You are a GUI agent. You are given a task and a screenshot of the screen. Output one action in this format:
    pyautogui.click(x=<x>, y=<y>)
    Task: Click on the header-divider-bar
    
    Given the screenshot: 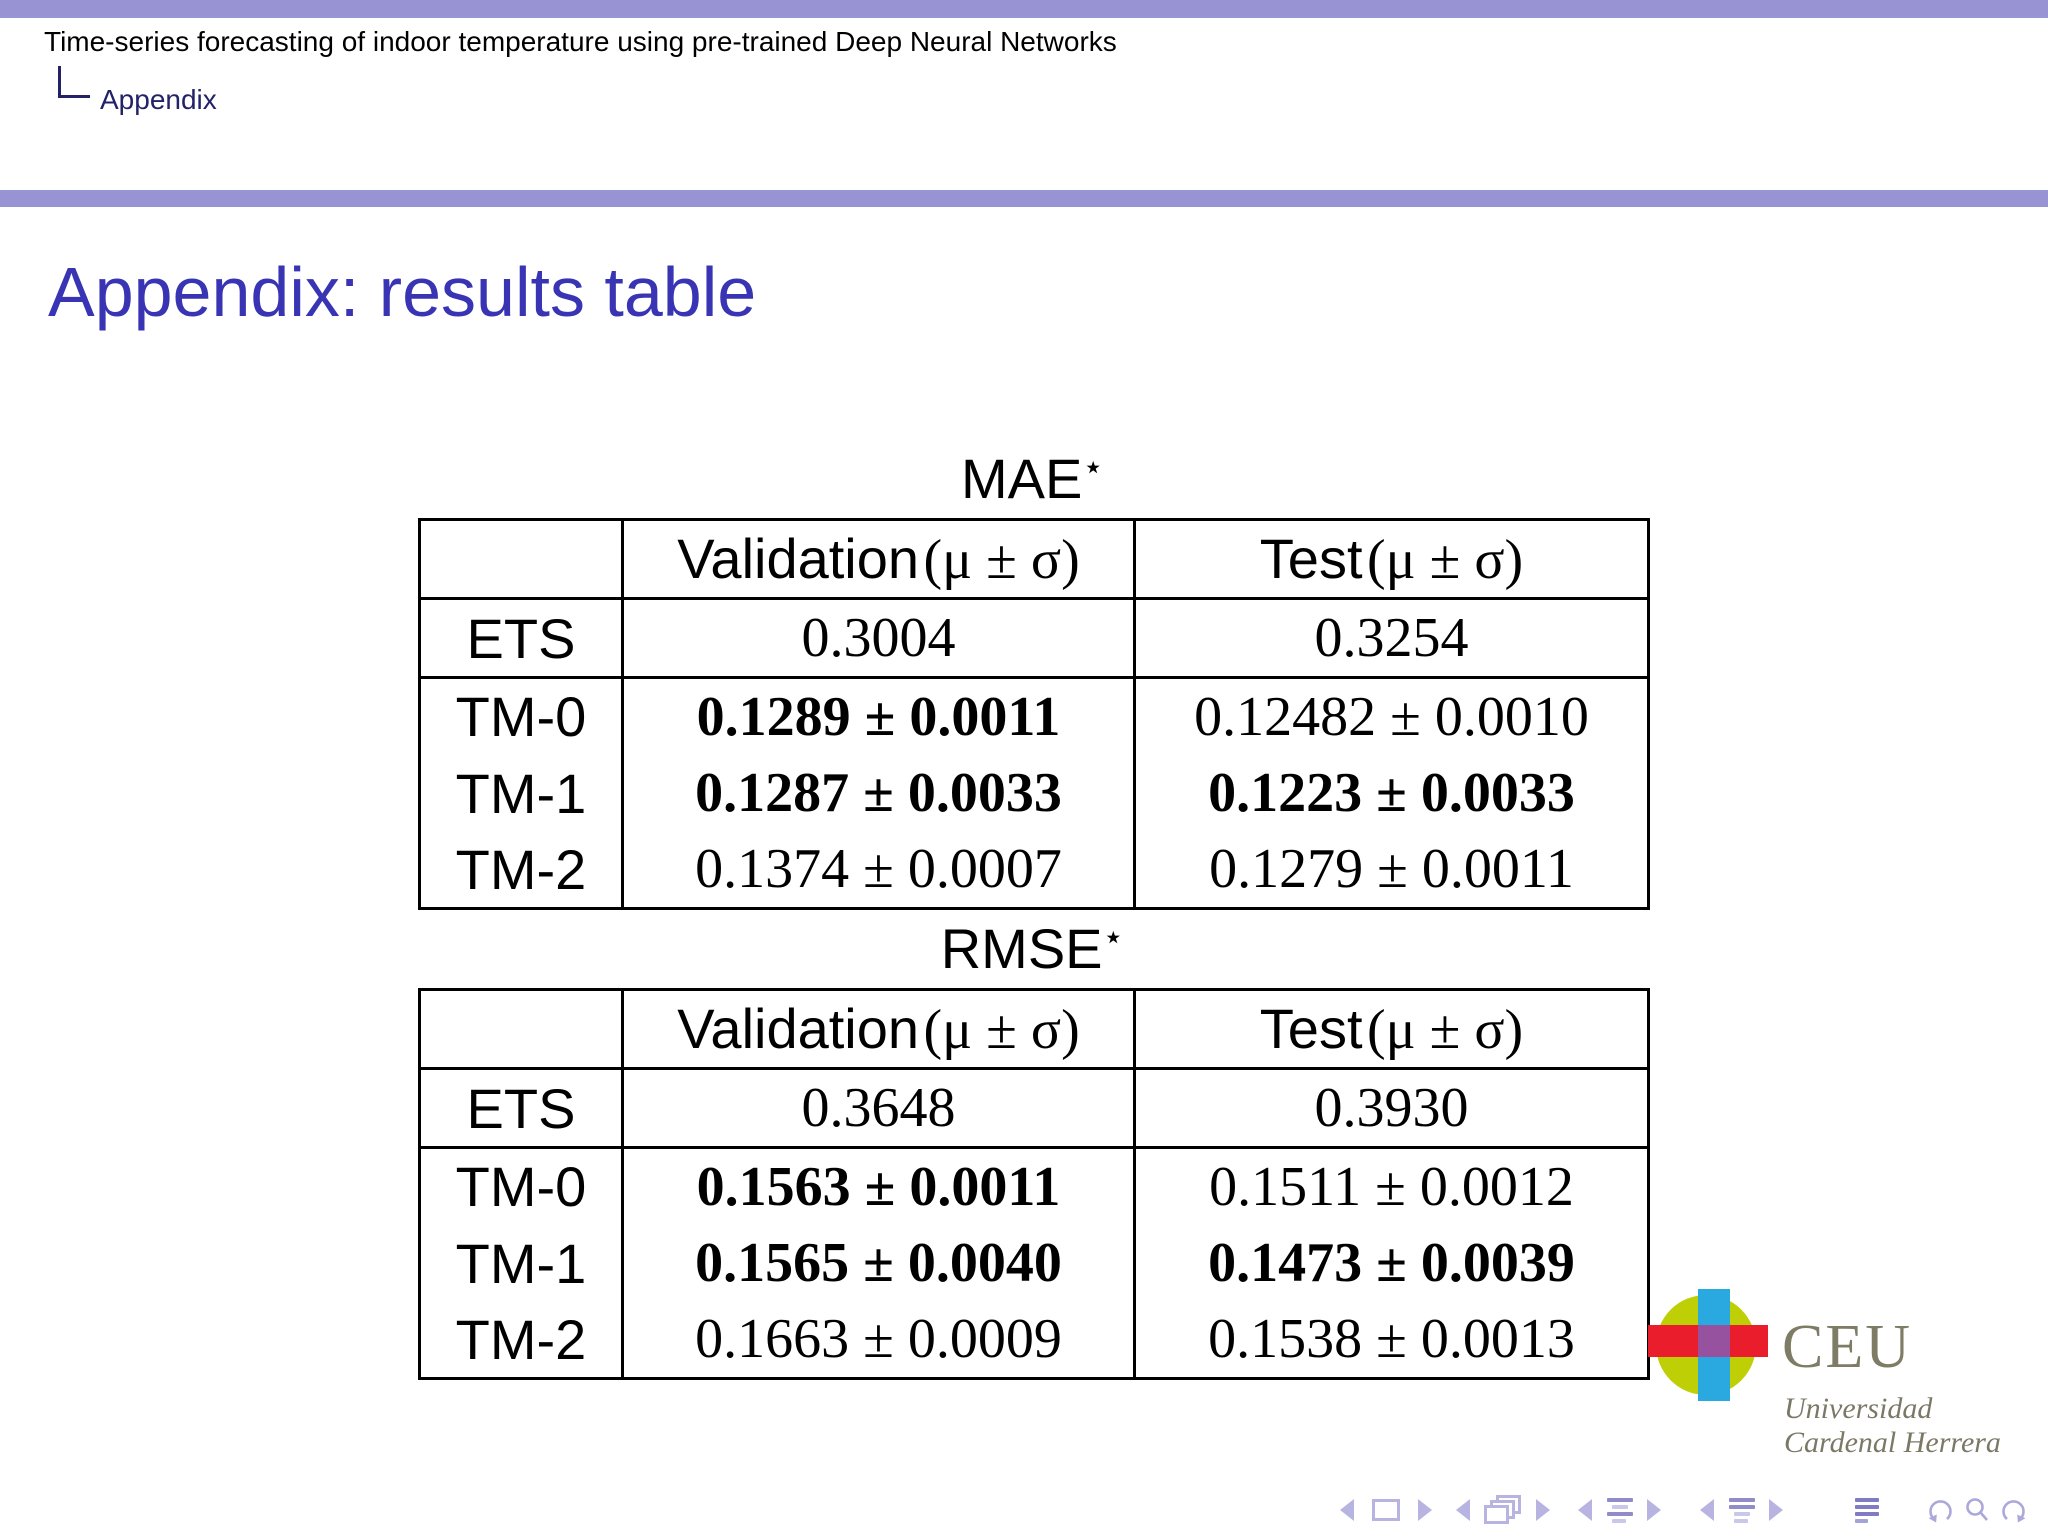 What is the action you would take?
    pyautogui.click(x=1024, y=198)
    